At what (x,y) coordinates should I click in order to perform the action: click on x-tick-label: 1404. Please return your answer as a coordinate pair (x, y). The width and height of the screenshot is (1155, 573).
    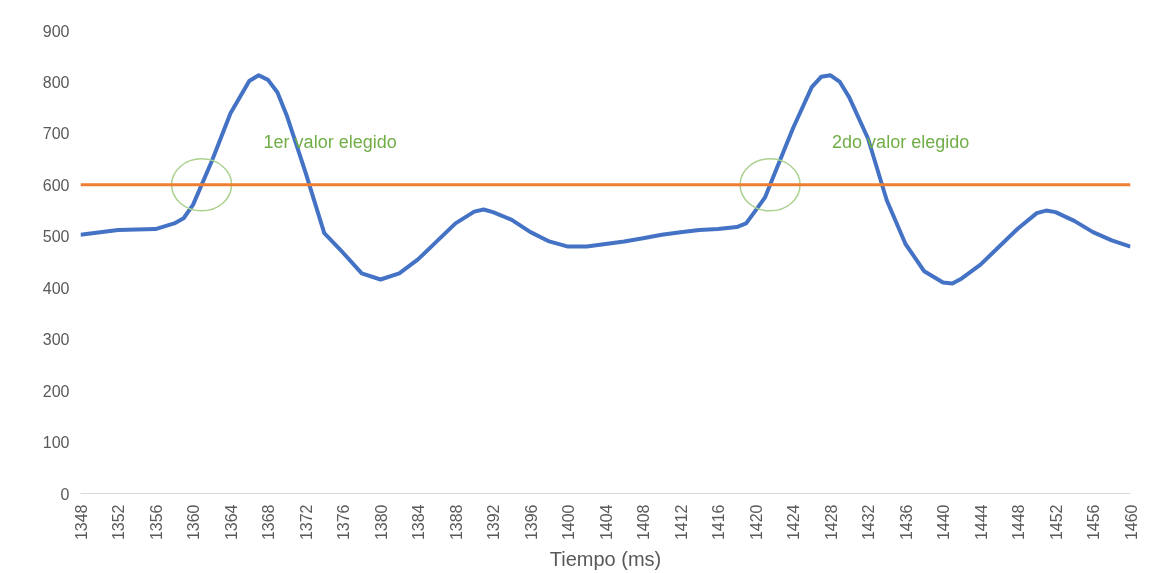
    Looking at the image, I should click on (606, 522).